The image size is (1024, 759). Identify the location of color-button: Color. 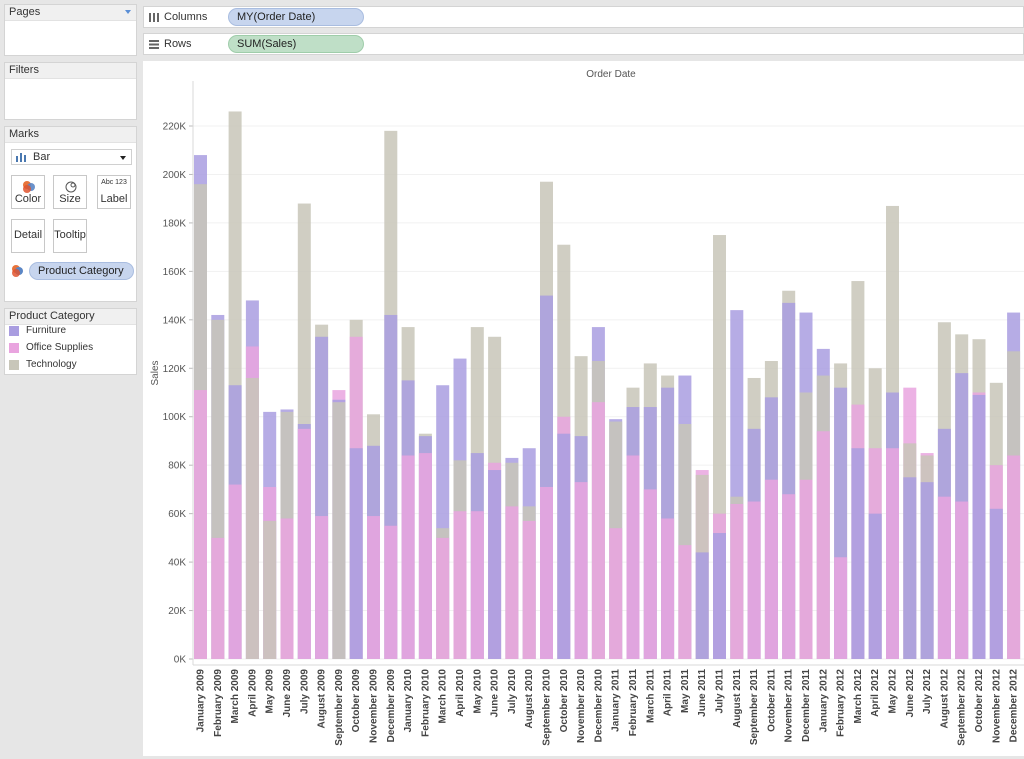
(28, 192).